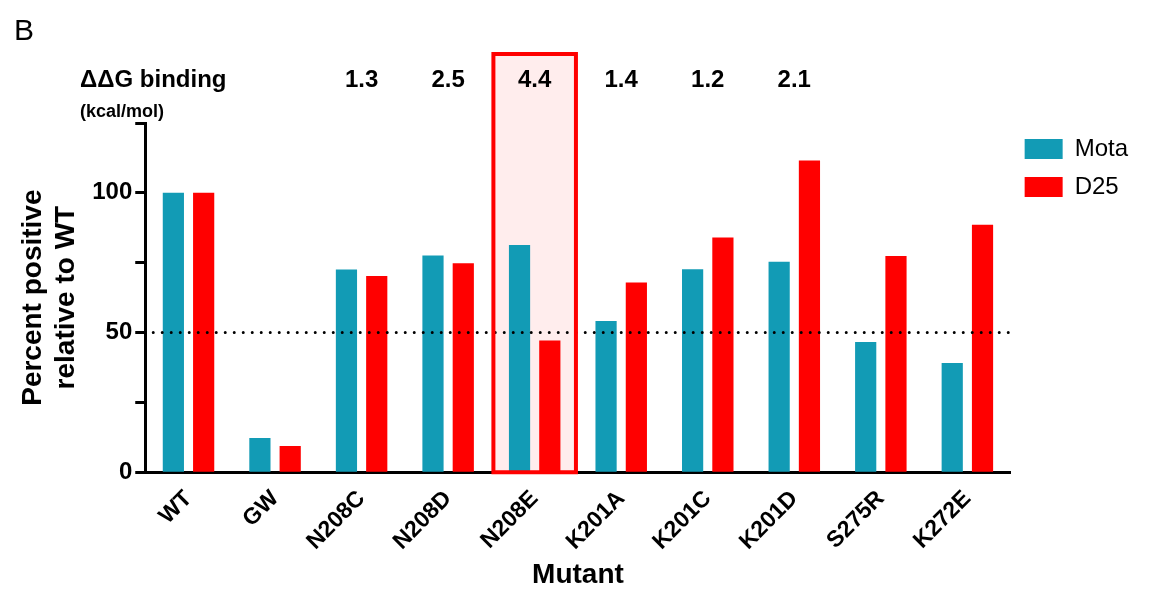  What do you see at coordinates (708, 78) in the screenshot?
I see `text: 1.2` at bounding box center [708, 78].